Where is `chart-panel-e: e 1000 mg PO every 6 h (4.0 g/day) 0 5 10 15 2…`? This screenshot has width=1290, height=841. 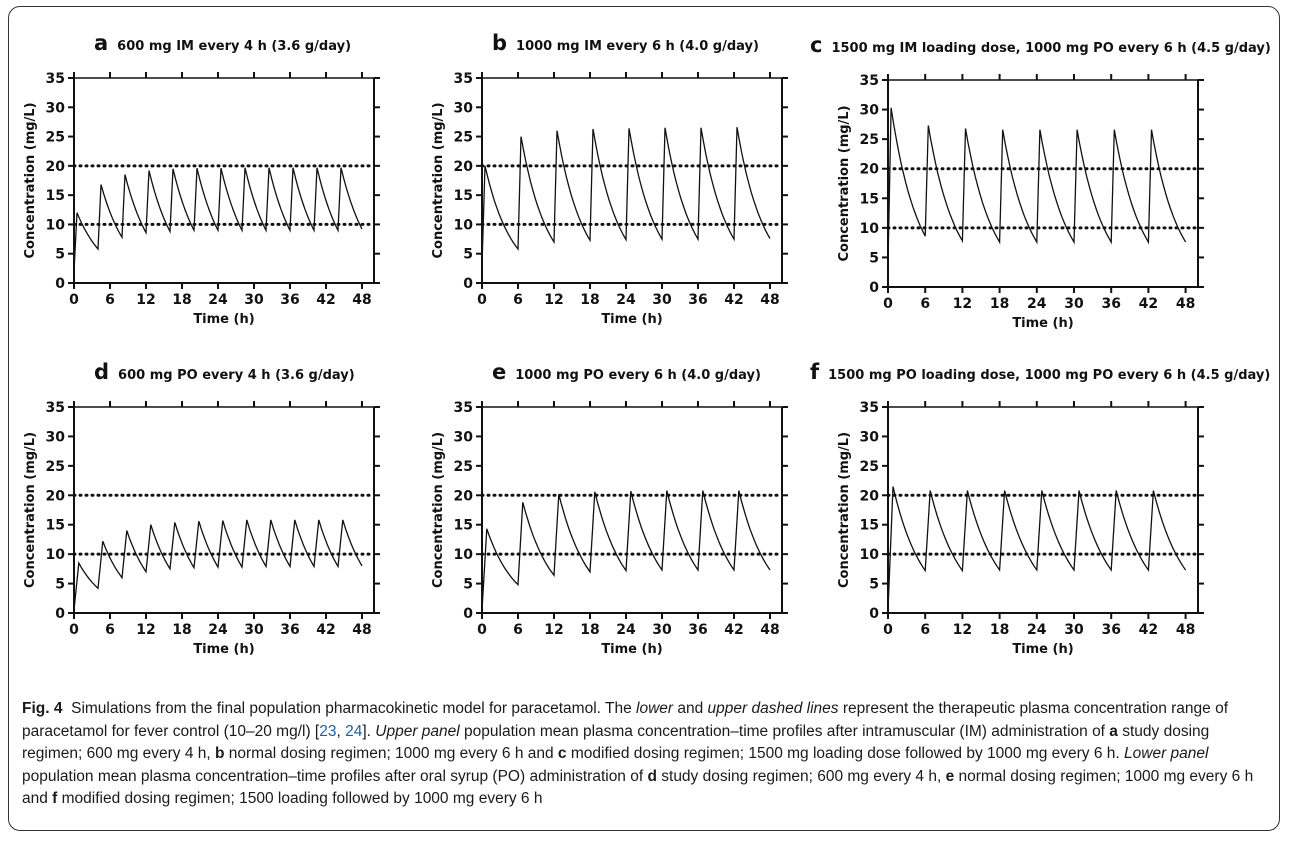 chart-panel-e: e 1000 mg PO every 6 h (4.0 g/day) 0 5 10 15 2… is located at coordinates (609, 508).